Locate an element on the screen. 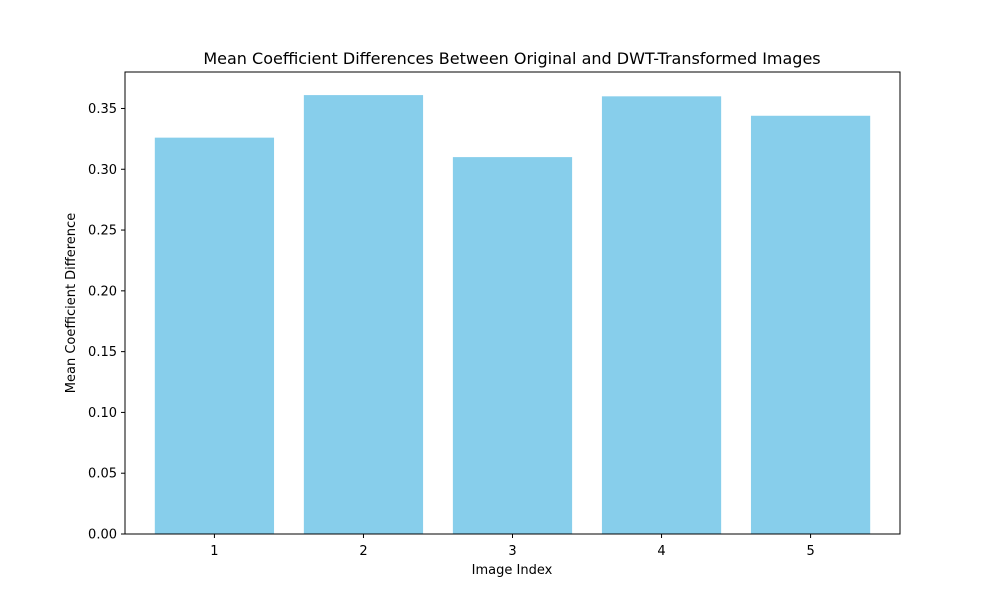  x-axis-label: Image Index is located at coordinates (512, 570).